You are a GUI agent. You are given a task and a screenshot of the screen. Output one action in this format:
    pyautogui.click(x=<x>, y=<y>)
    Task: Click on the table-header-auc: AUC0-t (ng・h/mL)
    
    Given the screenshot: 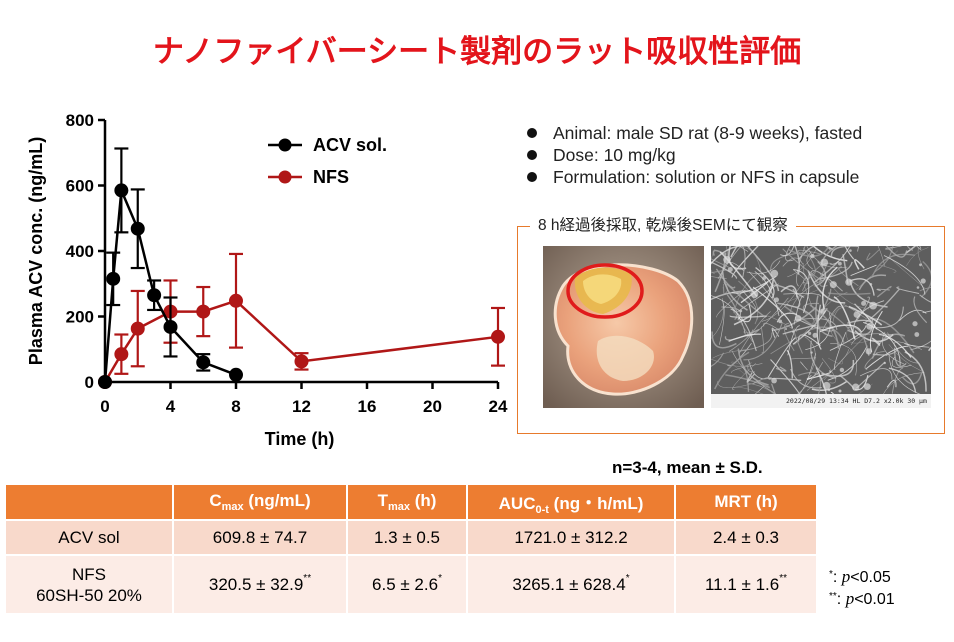 What is the action you would take?
    pyautogui.click(x=572, y=502)
    